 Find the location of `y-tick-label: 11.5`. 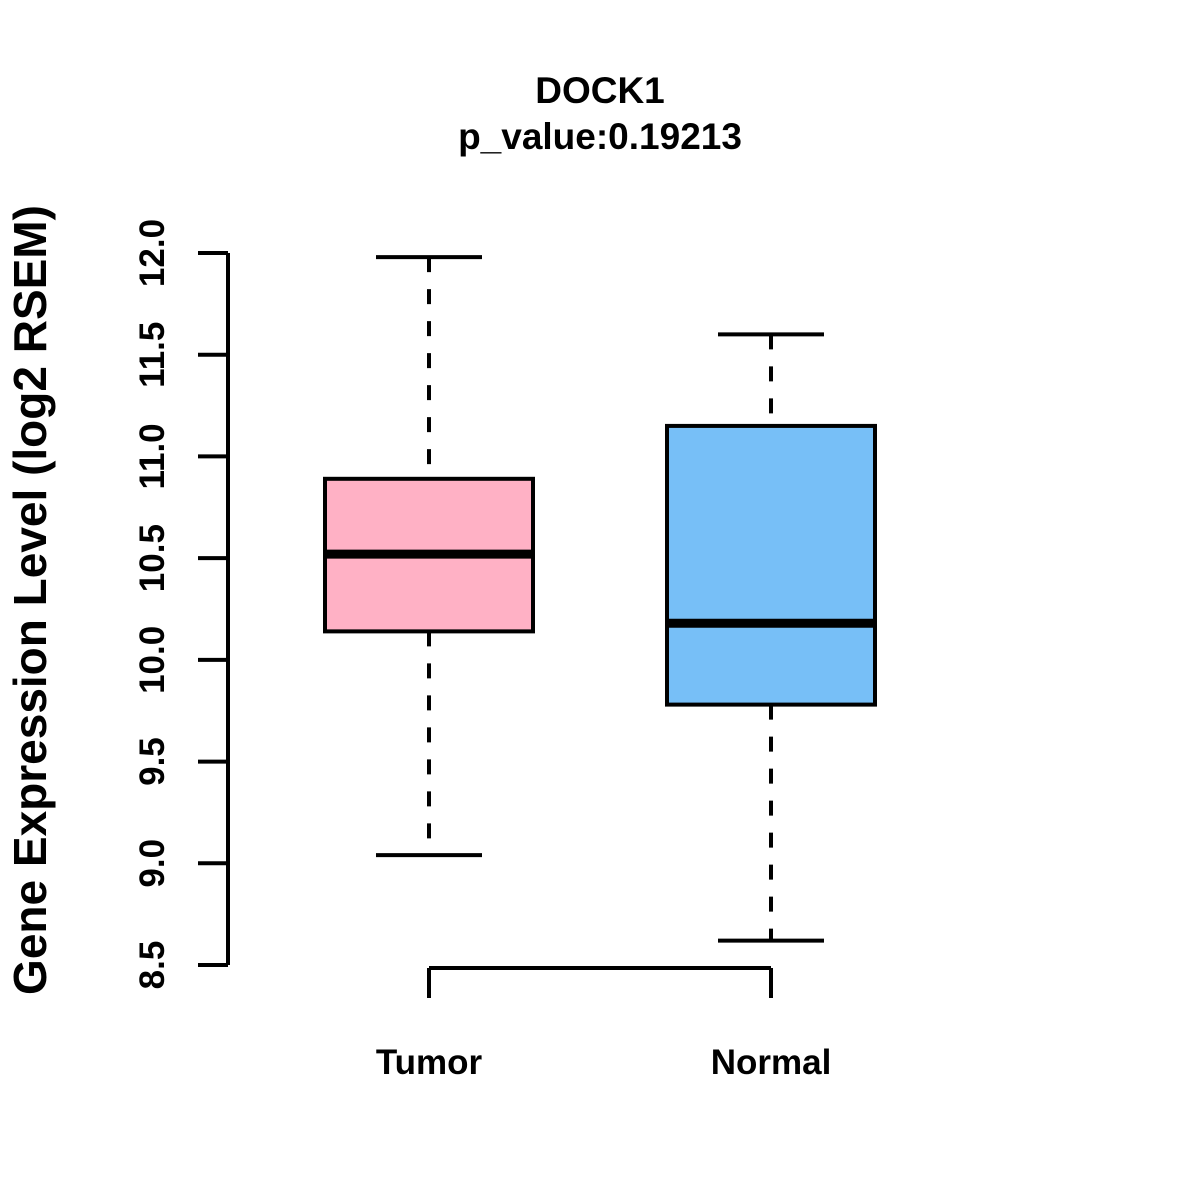

y-tick-label: 11.5 is located at coordinates (152, 355).